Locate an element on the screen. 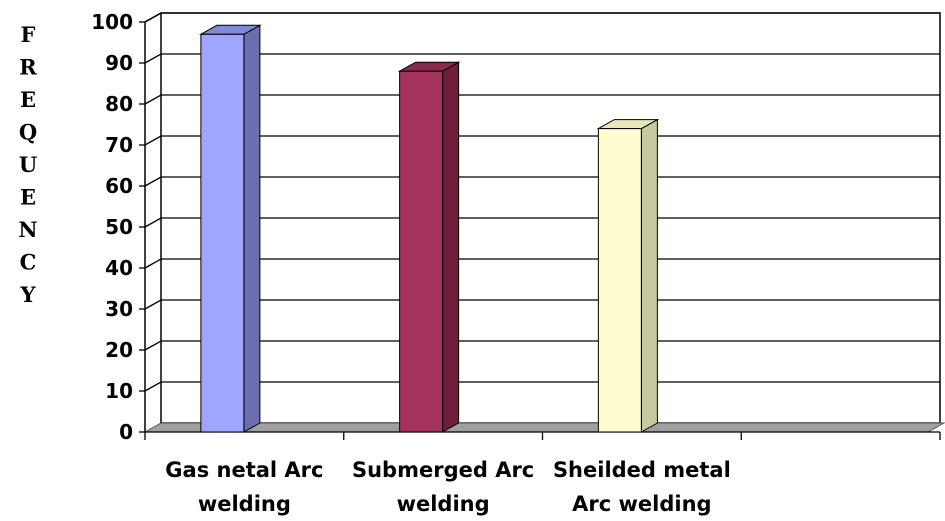  y-tick-label: 70 is located at coordinates (119, 145).